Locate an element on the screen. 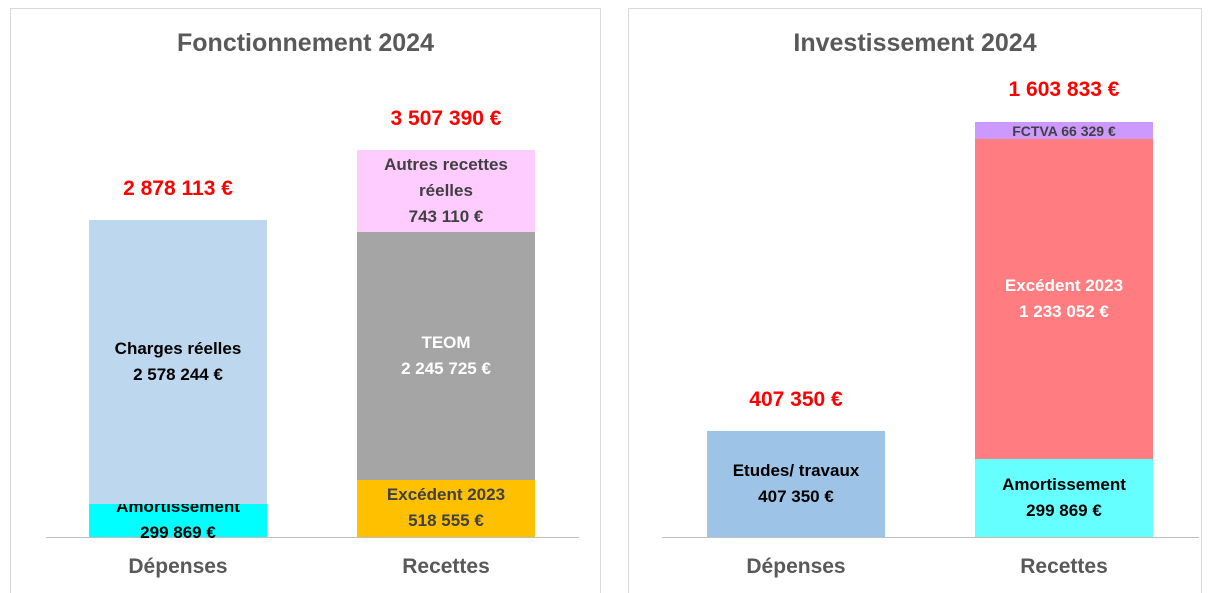 The height and width of the screenshot is (593, 1208). series-name: Amortissement is located at coordinates (1064, 485).